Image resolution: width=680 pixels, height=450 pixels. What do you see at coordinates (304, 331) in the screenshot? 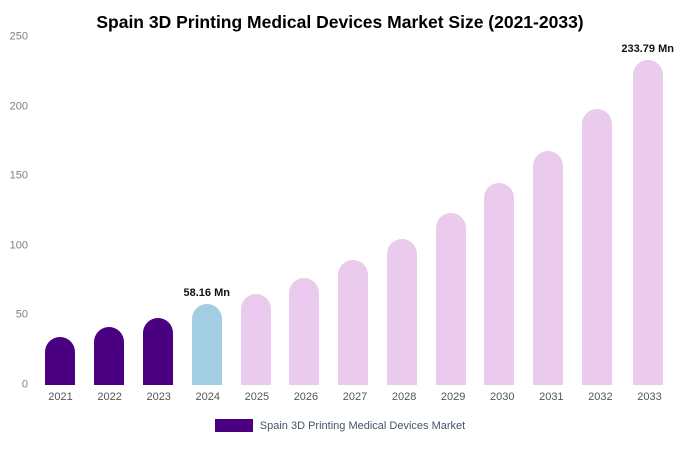
I see `bar-2026` at bounding box center [304, 331].